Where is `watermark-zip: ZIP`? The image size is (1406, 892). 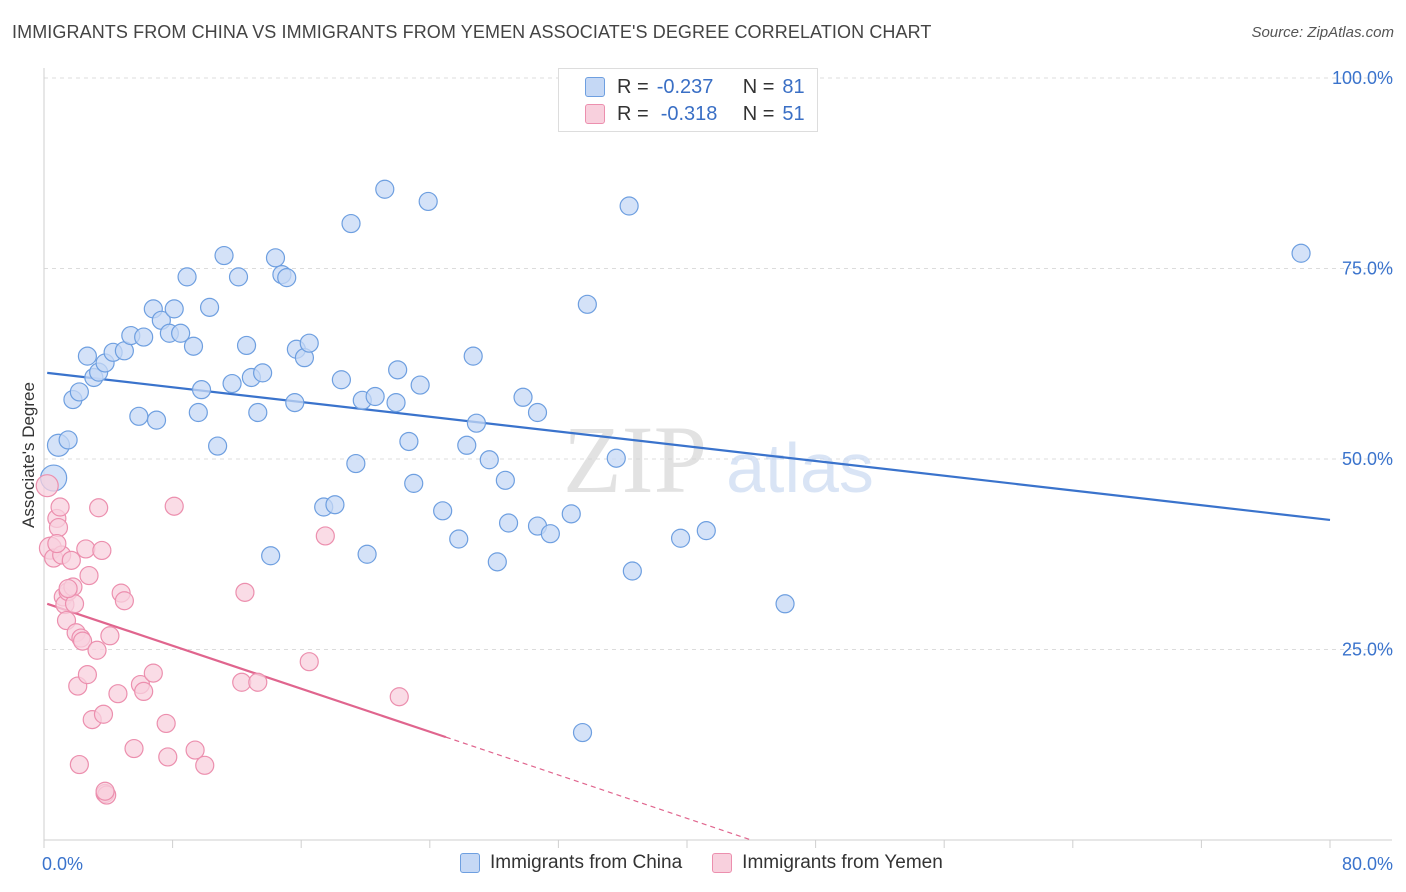 watermark-zip: ZIP is located at coordinates (635, 459).